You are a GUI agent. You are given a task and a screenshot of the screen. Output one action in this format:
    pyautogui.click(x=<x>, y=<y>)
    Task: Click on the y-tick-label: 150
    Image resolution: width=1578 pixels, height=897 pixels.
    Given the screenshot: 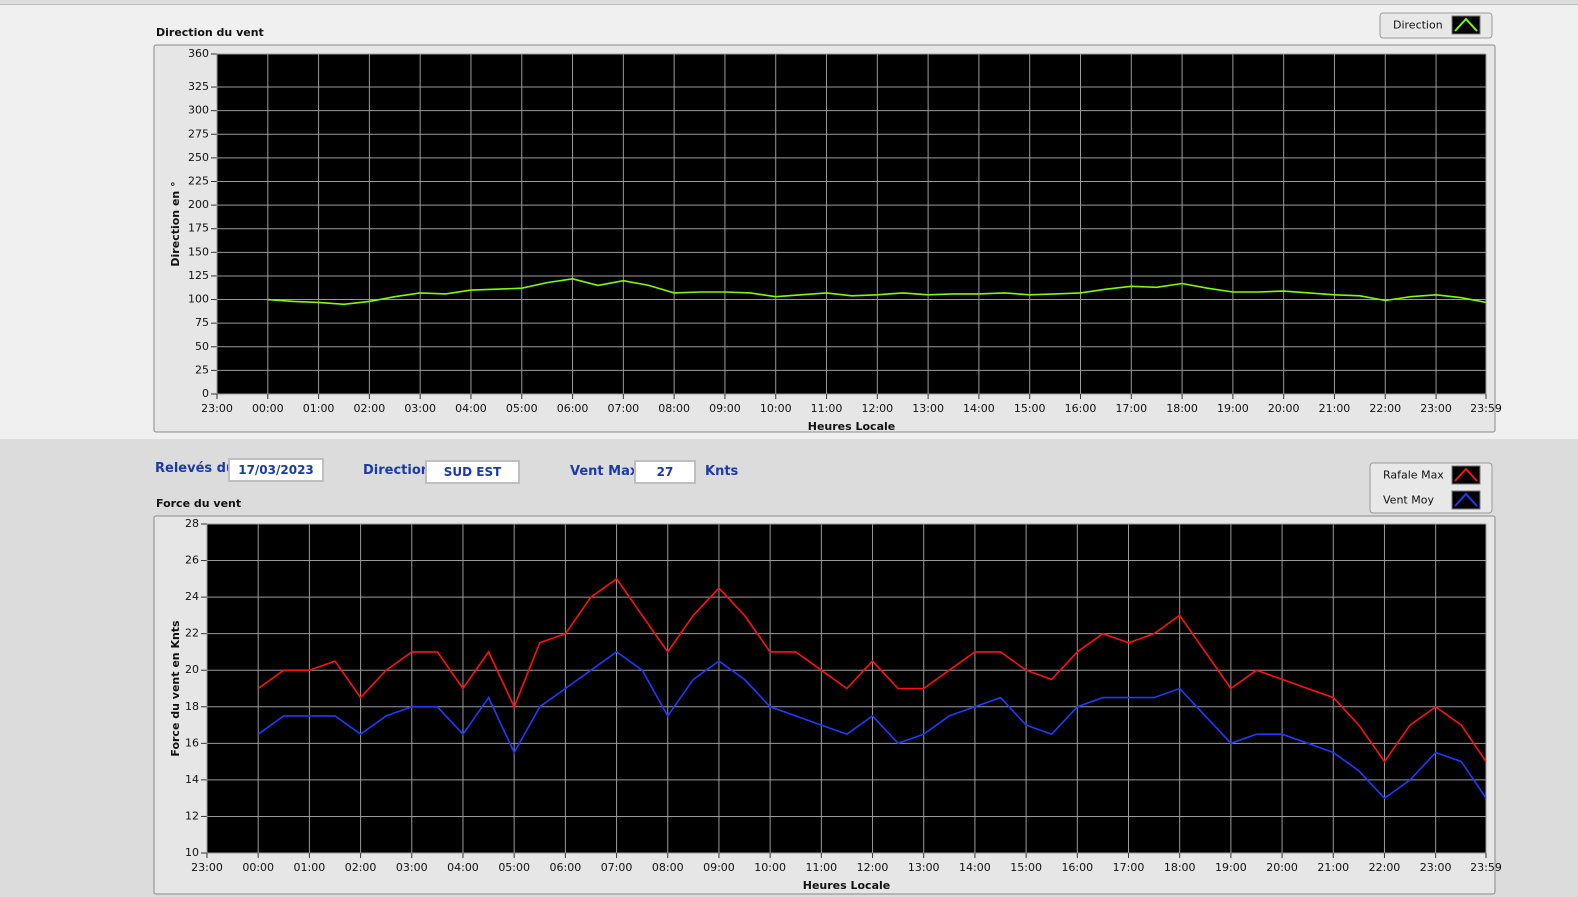 What is the action you would take?
    pyautogui.click(x=198, y=251)
    